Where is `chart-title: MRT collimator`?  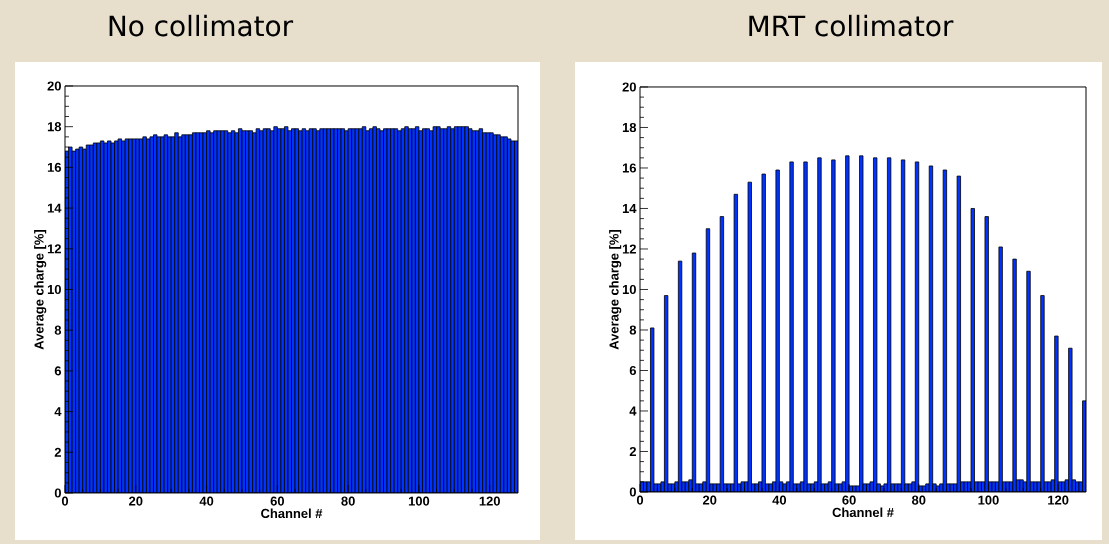 chart-title: MRT collimator is located at coordinates (851, 25).